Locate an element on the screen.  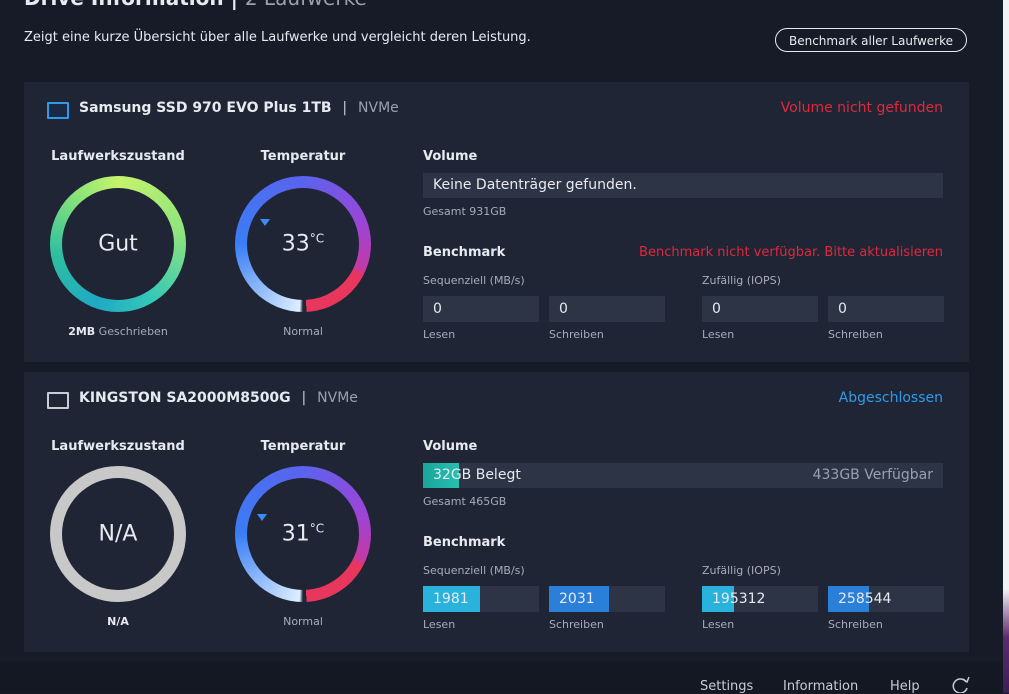
result-value: 2031 is located at coordinates (577, 599).